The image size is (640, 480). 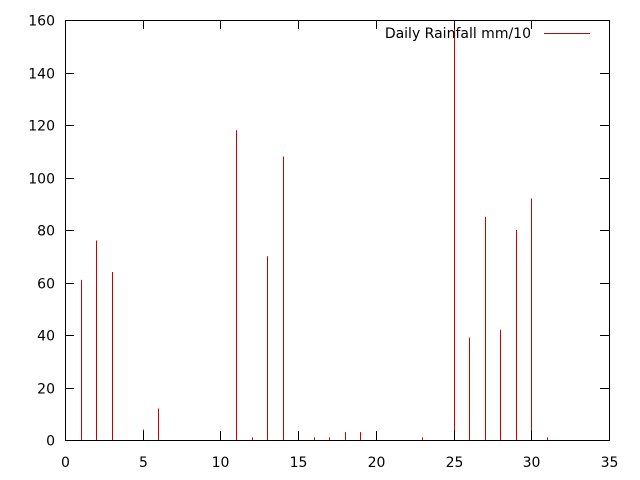 I want to click on y-tick-label: 160, so click(x=41, y=22).